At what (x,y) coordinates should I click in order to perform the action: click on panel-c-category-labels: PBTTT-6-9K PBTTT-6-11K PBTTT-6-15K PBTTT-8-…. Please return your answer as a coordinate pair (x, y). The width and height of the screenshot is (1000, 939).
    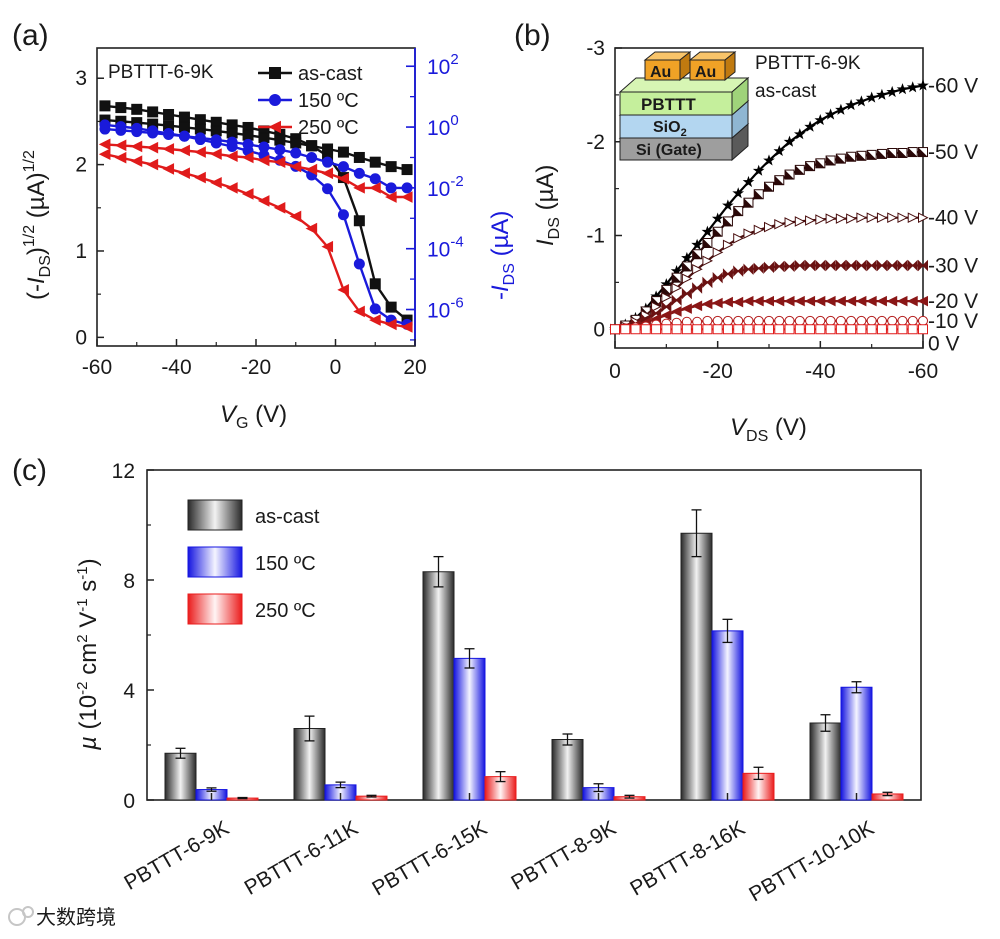
    Looking at the image, I should click on (499, 849).